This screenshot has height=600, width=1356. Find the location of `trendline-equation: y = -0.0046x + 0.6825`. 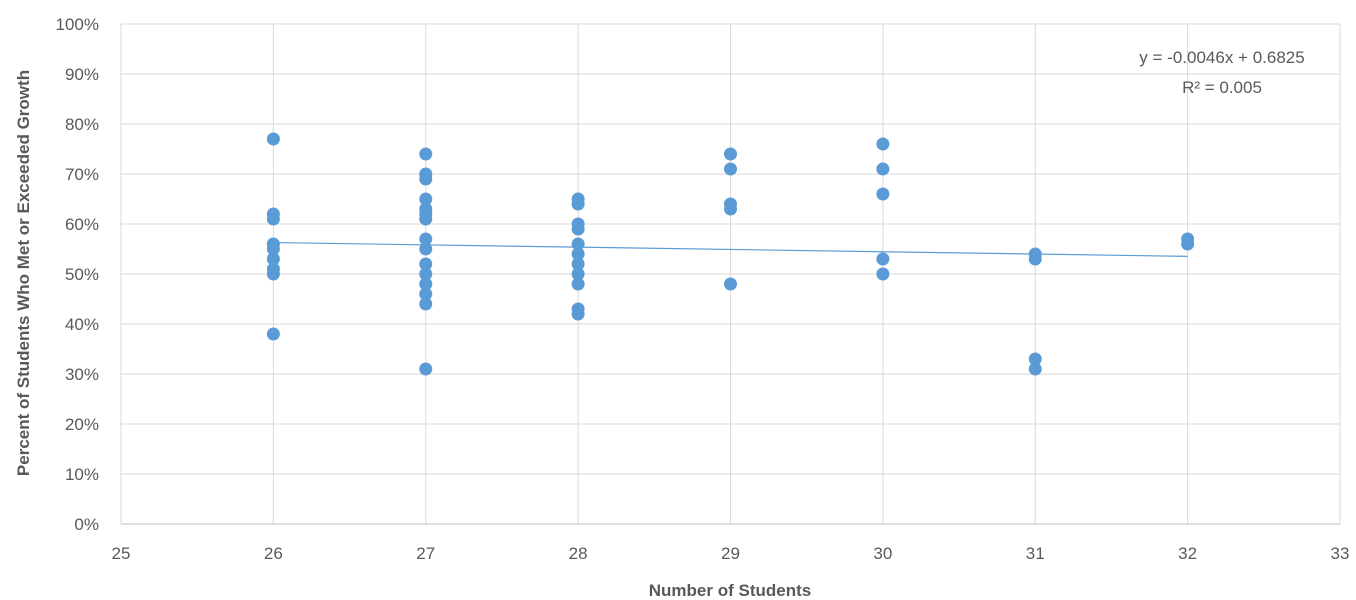

trendline-equation: y = -0.0046x + 0.6825 is located at coordinates (1221, 57).